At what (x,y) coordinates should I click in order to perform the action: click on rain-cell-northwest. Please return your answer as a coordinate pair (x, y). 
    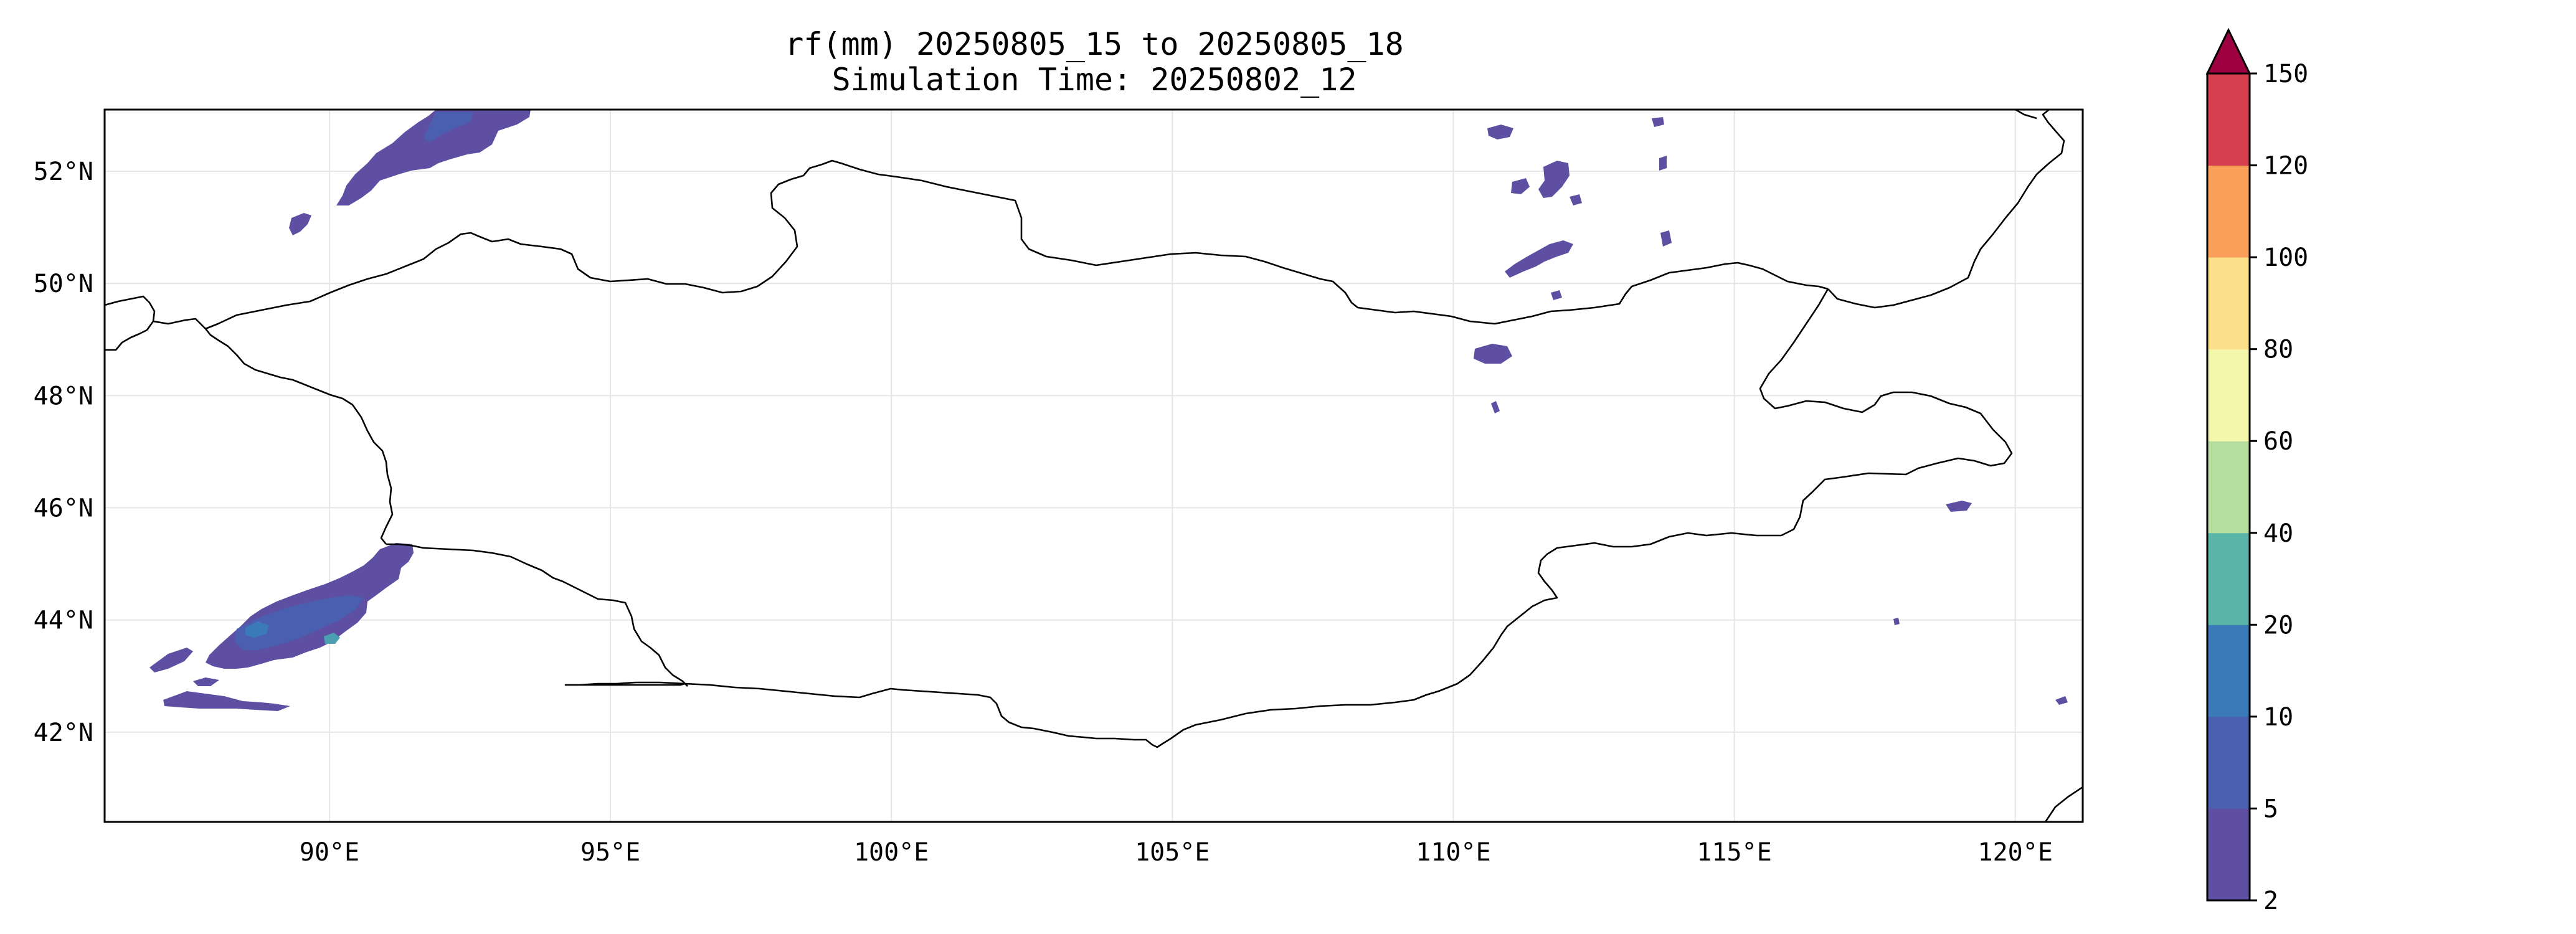
    Looking at the image, I should click on (300, 224).